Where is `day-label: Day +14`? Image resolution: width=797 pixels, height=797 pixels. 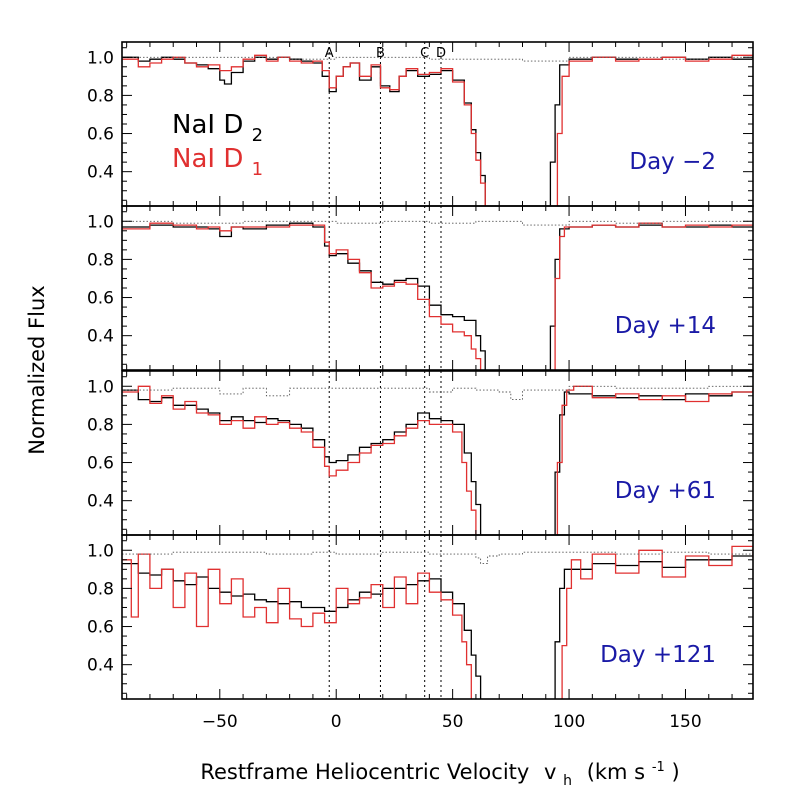 day-label: Day +14 is located at coordinates (665, 326).